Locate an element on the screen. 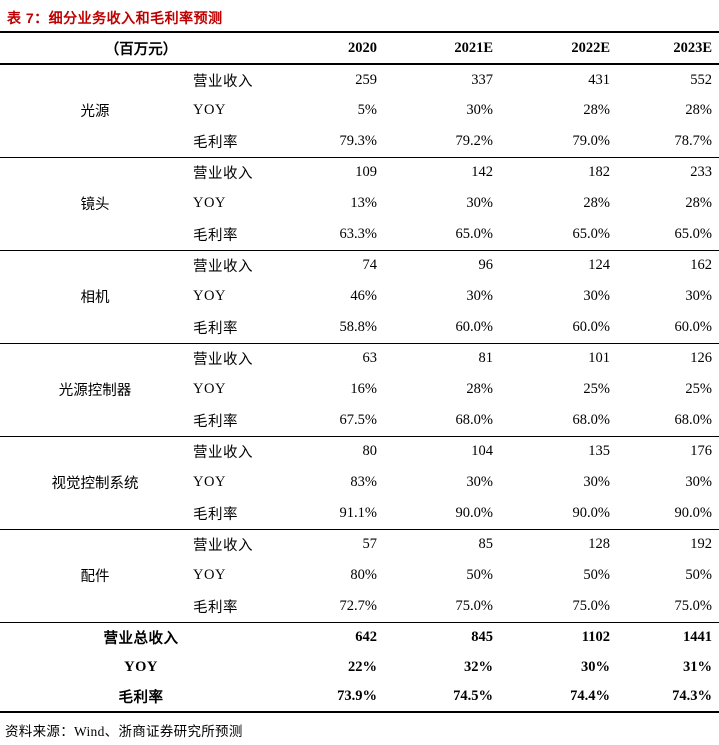  value-cell: 142 is located at coordinates (482, 172).